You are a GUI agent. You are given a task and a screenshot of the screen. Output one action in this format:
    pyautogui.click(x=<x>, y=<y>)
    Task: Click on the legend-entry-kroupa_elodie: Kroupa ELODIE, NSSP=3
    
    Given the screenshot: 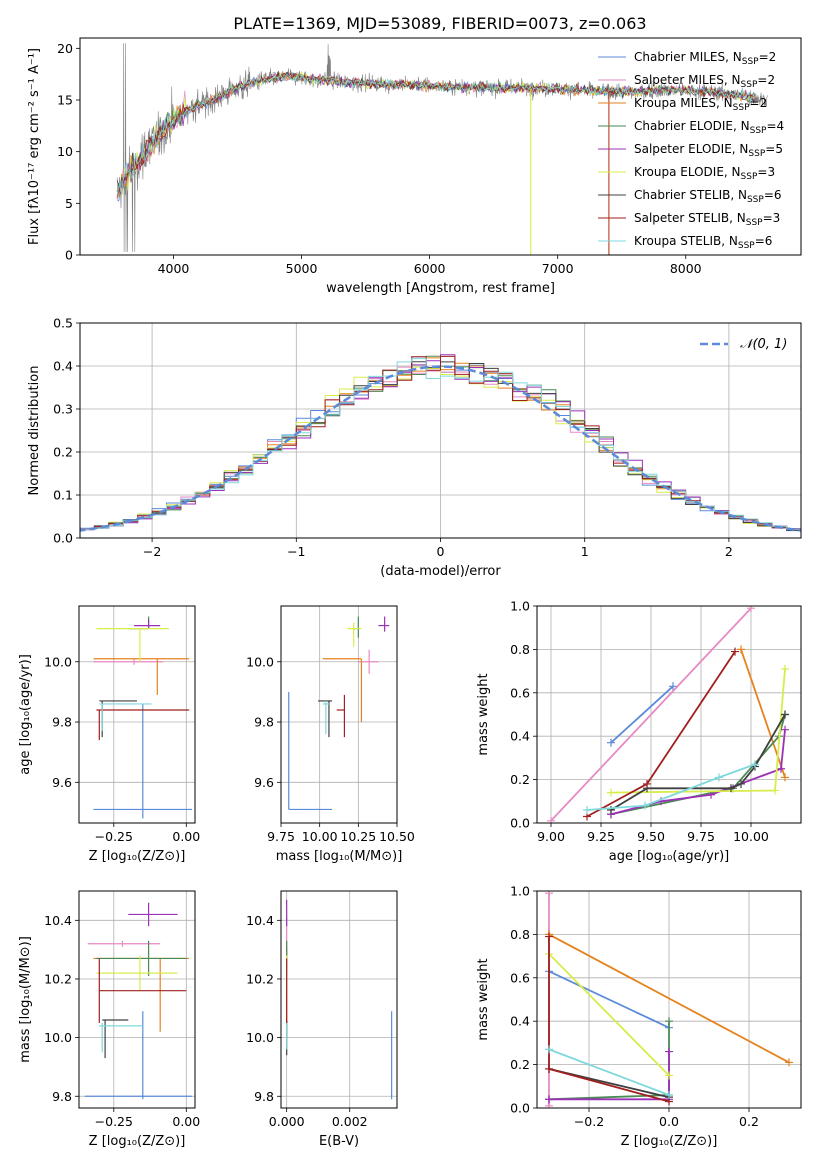 What is the action you would take?
    pyautogui.click(x=704, y=173)
    